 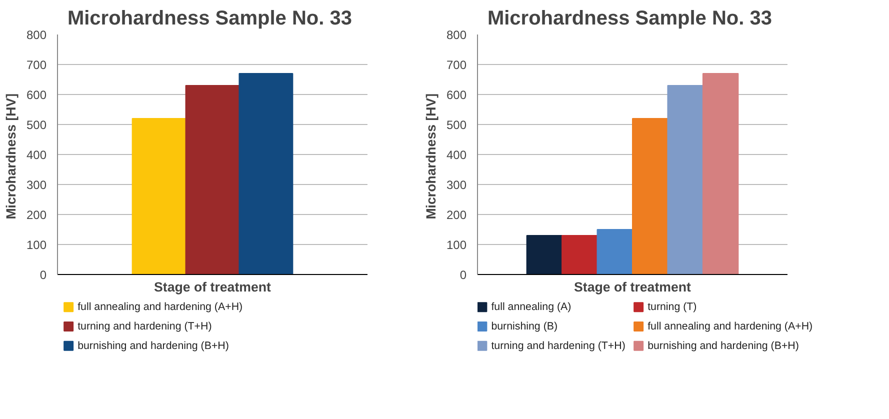 I want to click on legend-label: turning (T), so click(x=672, y=307).